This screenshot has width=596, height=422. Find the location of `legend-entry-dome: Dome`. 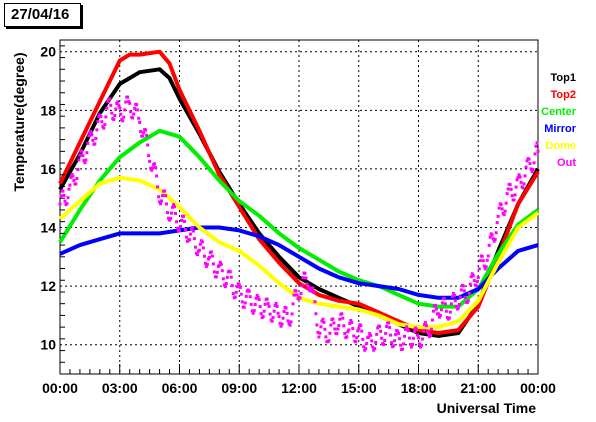

legend-entry-dome: Dome is located at coordinates (560, 146).